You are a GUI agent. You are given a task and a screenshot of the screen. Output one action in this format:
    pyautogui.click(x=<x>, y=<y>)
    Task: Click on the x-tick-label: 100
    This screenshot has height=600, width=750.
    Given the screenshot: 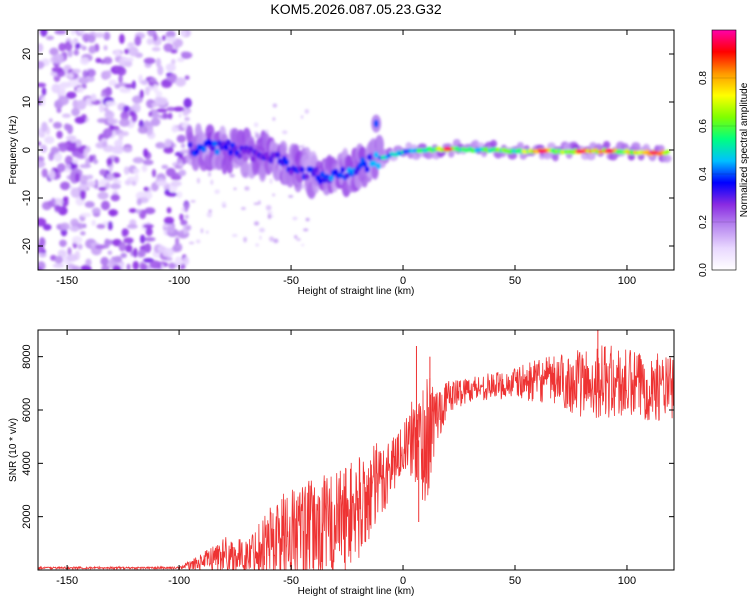 What is the action you would take?
    pyautogui.click(x=627, y=281)
    